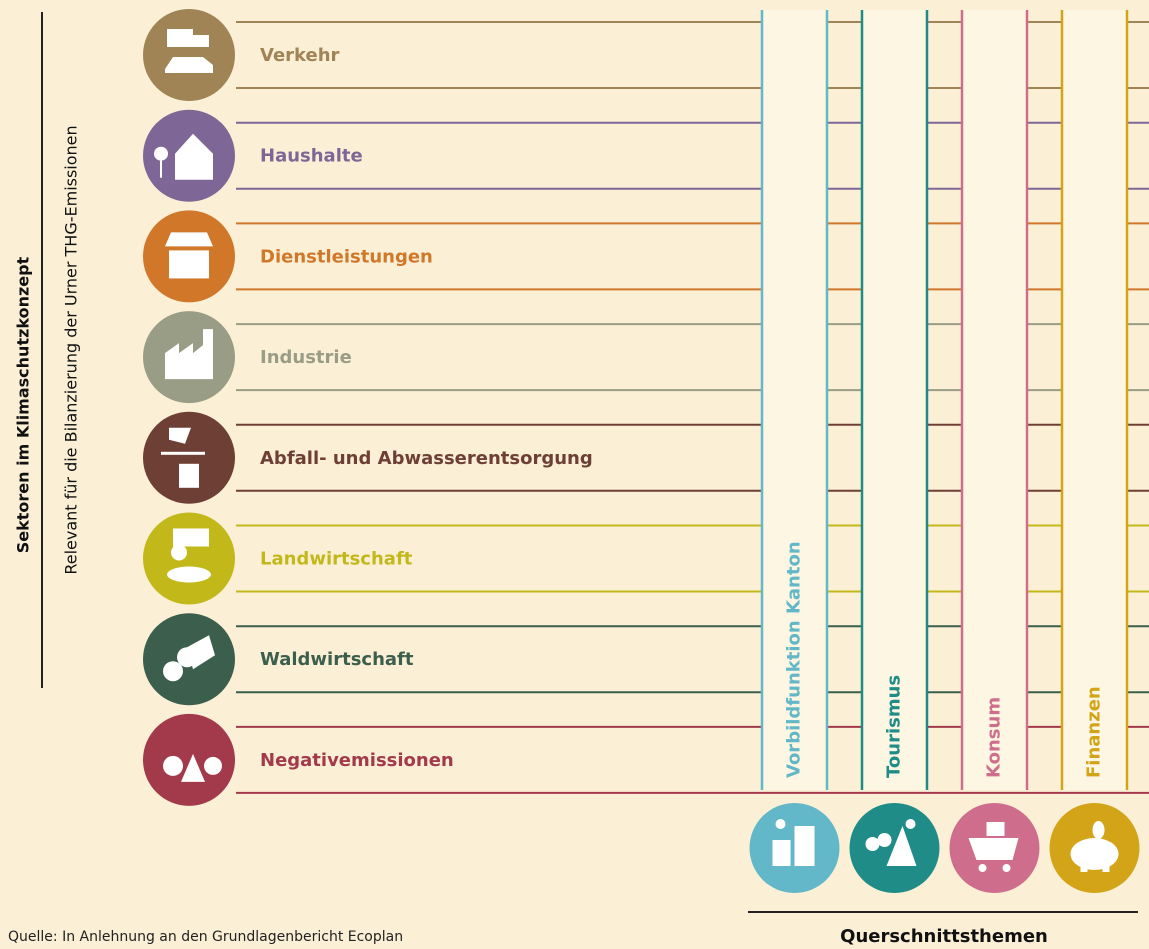 The height and width of the screenshot is (949, 1149). Describe the element at coordinates (337, 659) in the screenshot. I see `sector-label: Waldwirtschaft` at that location.